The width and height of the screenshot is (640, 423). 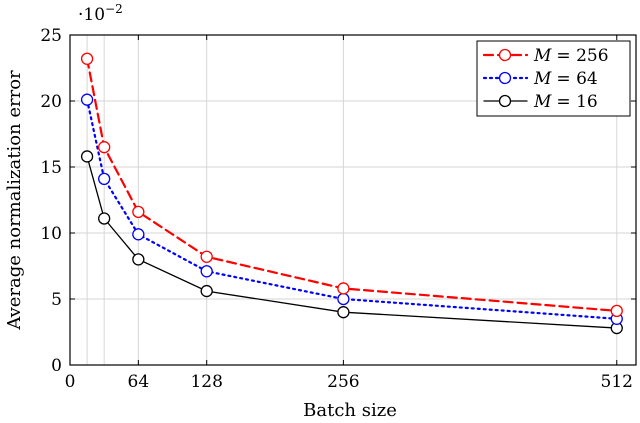 What do you see at coordinates (56, 300) in the screenshot?
I see `y-tick-label: 5` at bounding box center [56, 300].